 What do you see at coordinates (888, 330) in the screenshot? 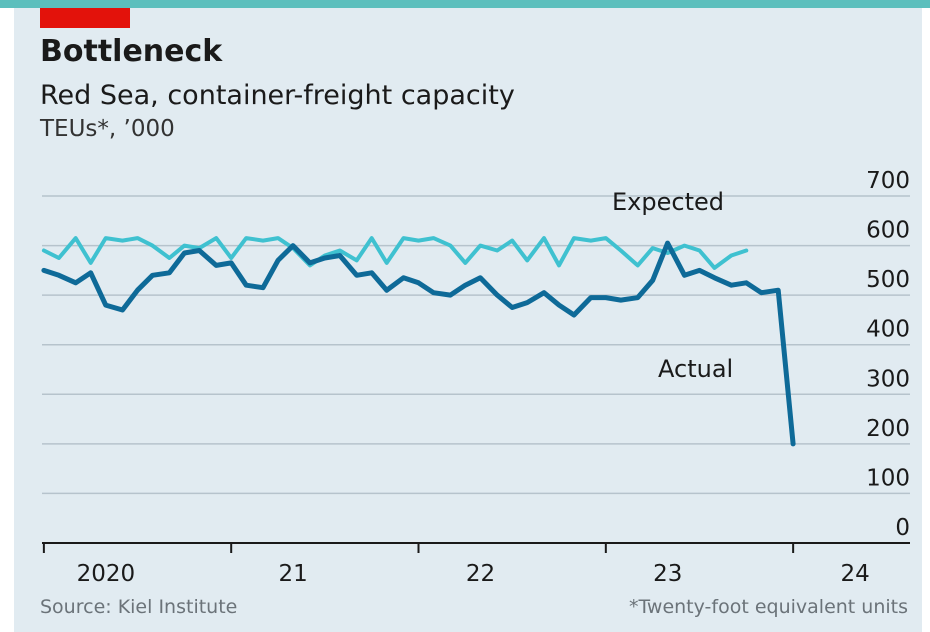
I see `y-tick-label: 400` at bounding box center [888, 330].